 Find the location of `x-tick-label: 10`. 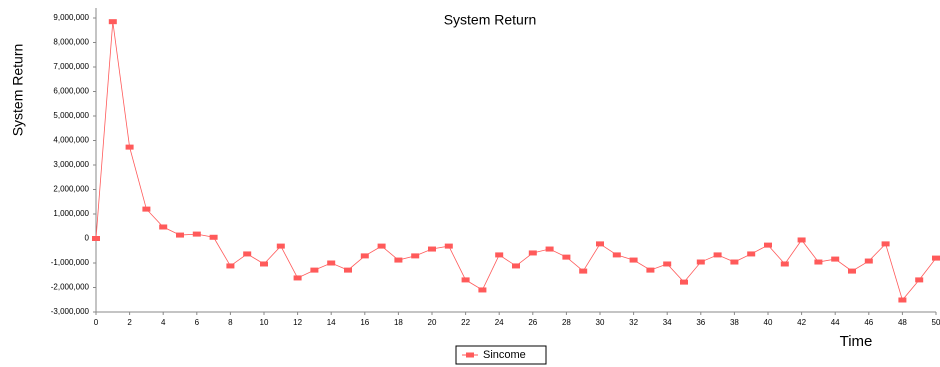

x-tick-label: 10 is located at coordinates (264, 322).